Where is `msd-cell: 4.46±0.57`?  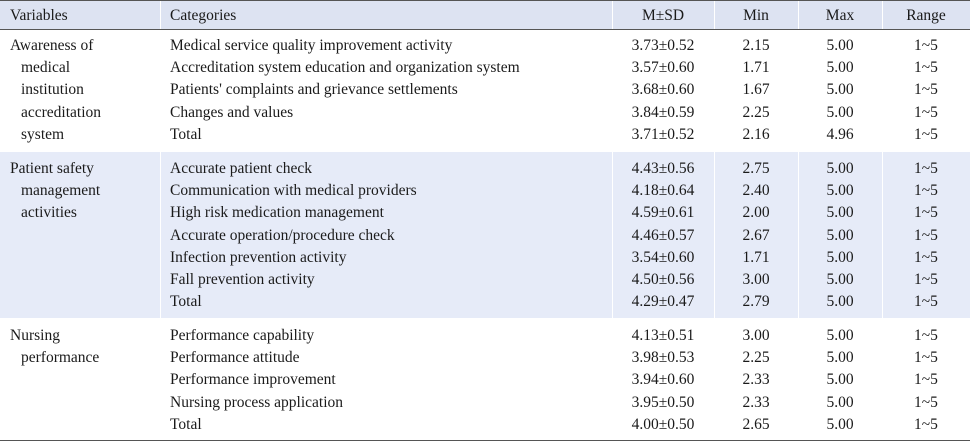
msd-cell: 4.46±0.57 is located at coordinates (663, 235).